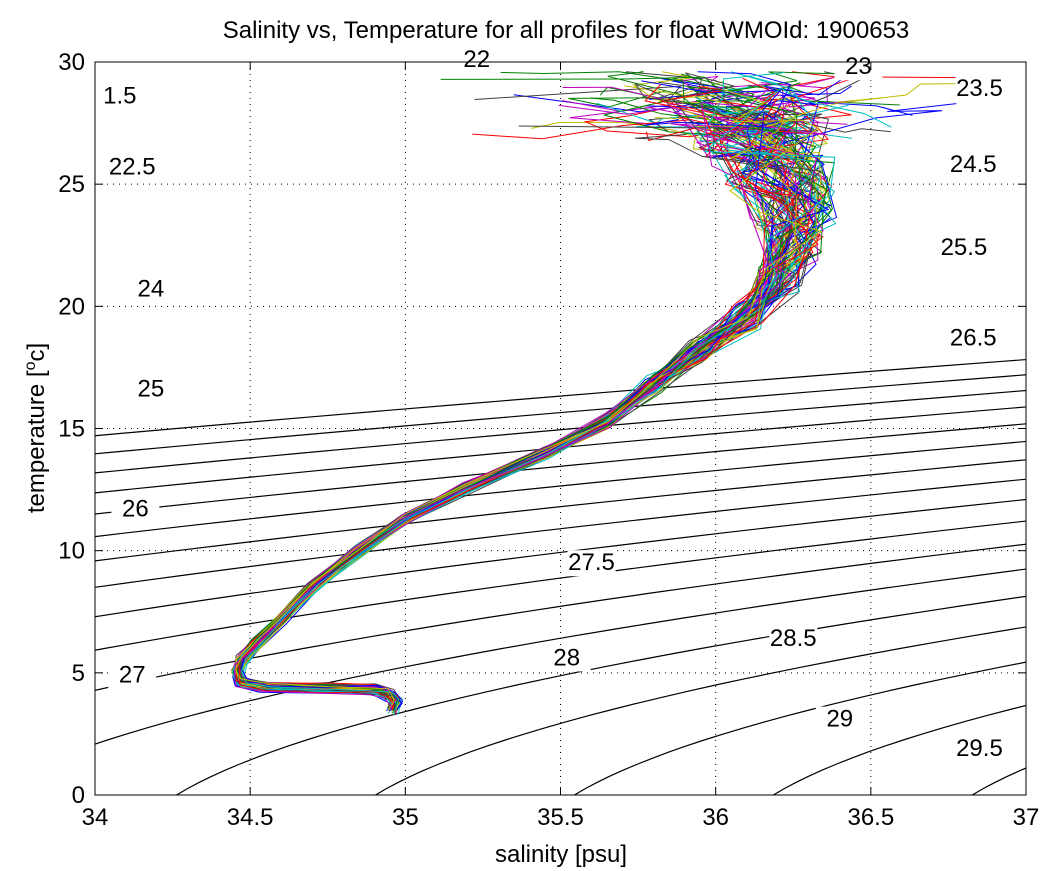  What do you see at coordinates (858, 66) in the screenshot?
I see `contour-label: 23` at bounding box center [858, 66].